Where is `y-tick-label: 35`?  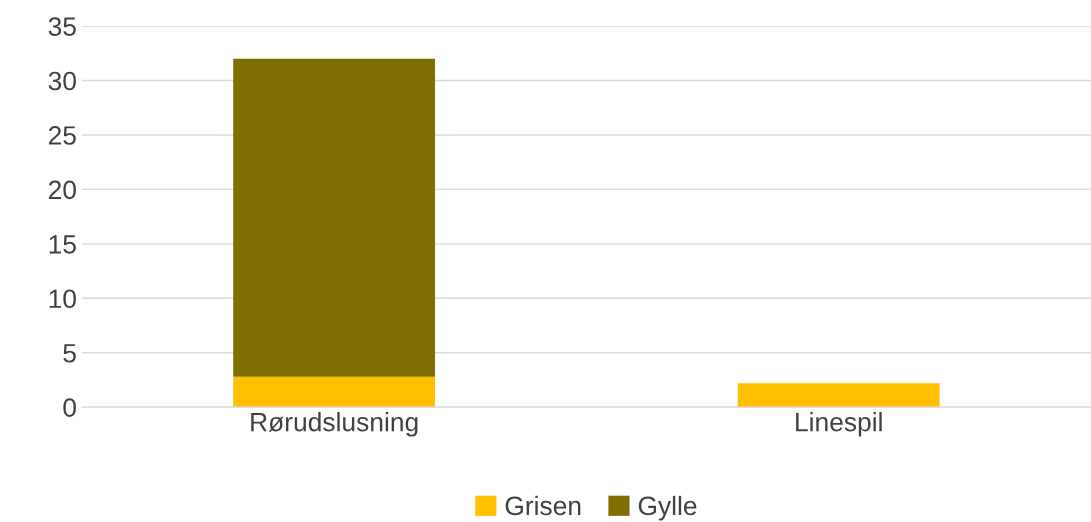
y-tick-label: 35 is located at coordinates (62, 26).